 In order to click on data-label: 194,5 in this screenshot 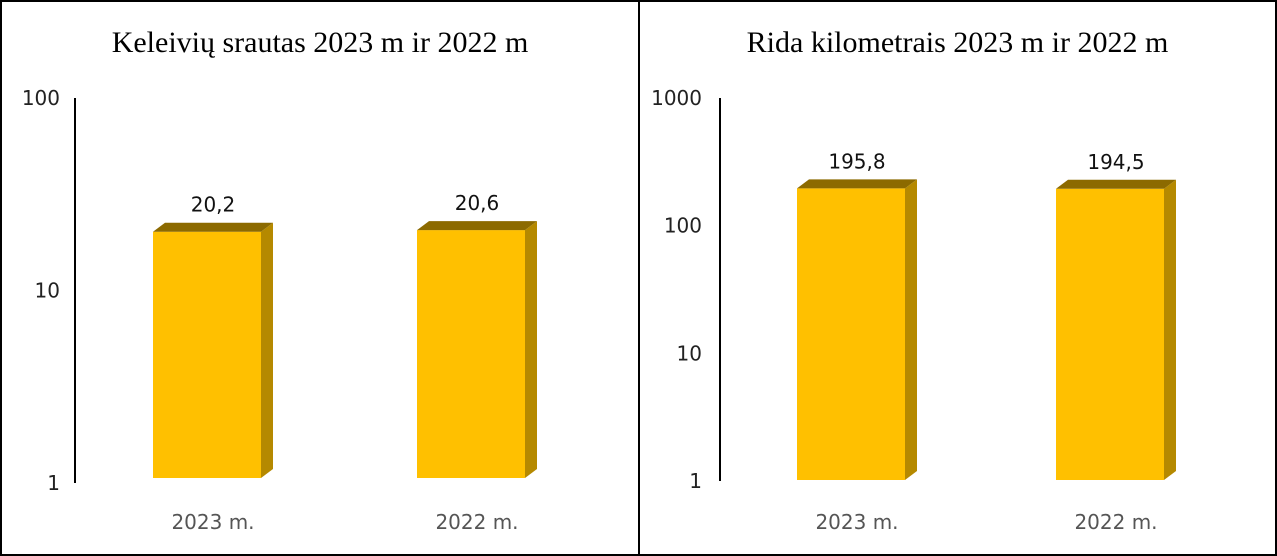, I will do `click(1115, 162)`.